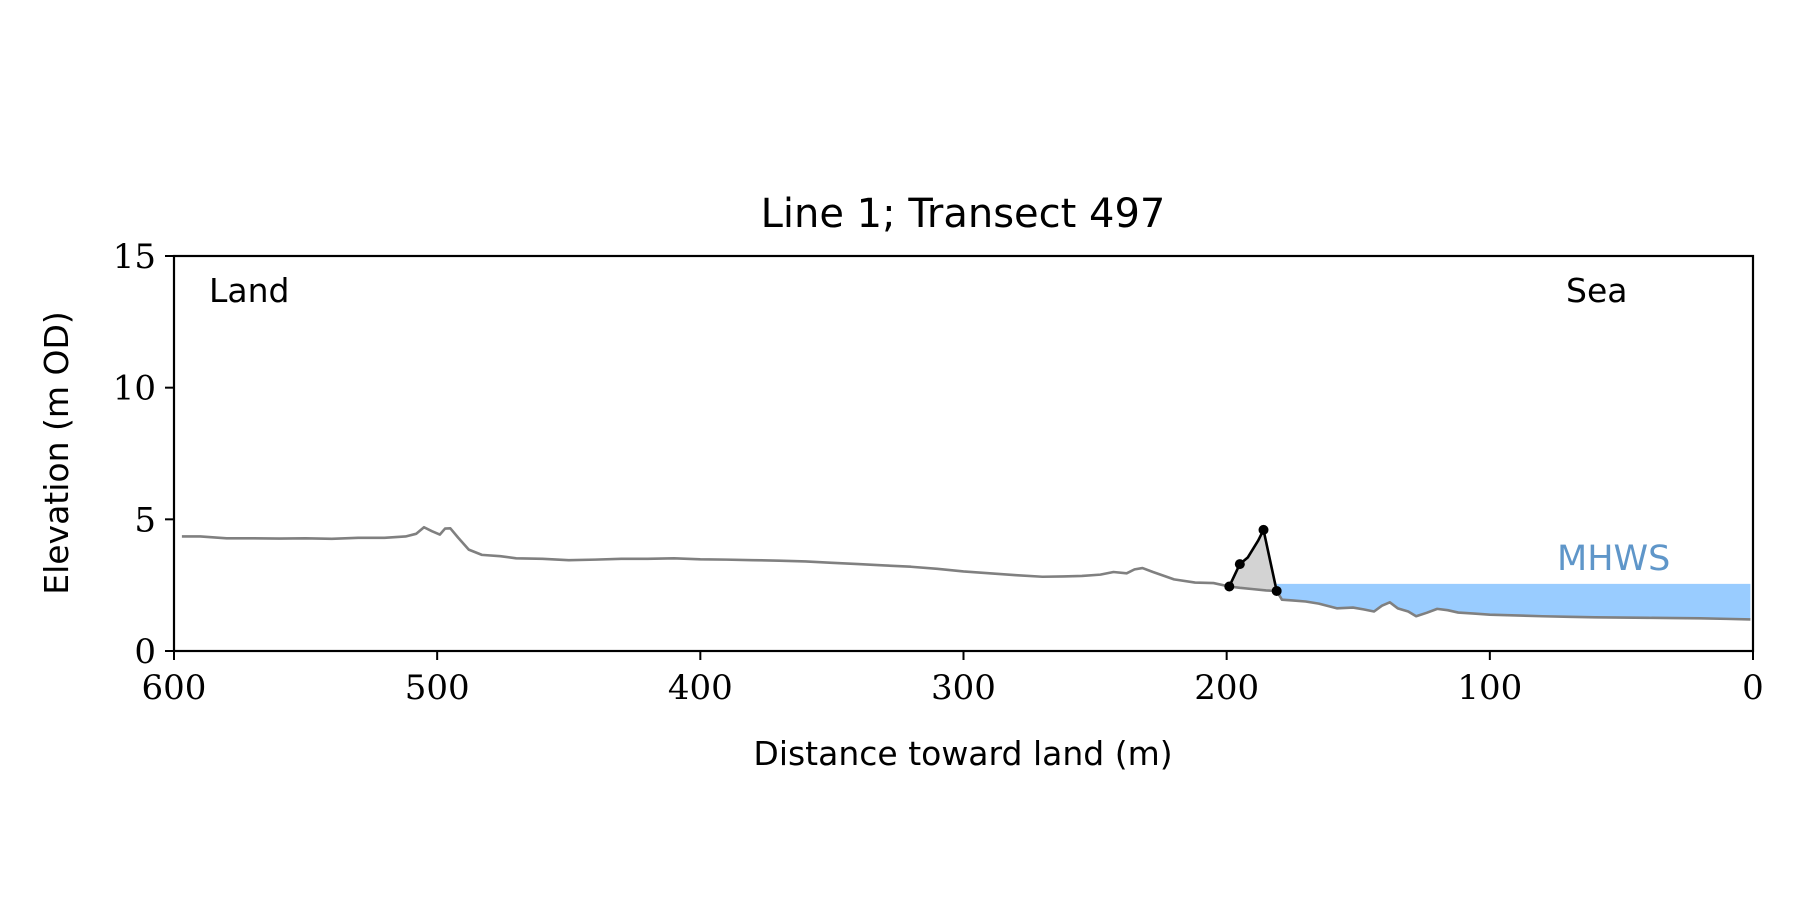  What do you see at coordinates (1489, 688) in the screenshot?
I see `x-tick-label: 100` at bounding box center [1489, 688].